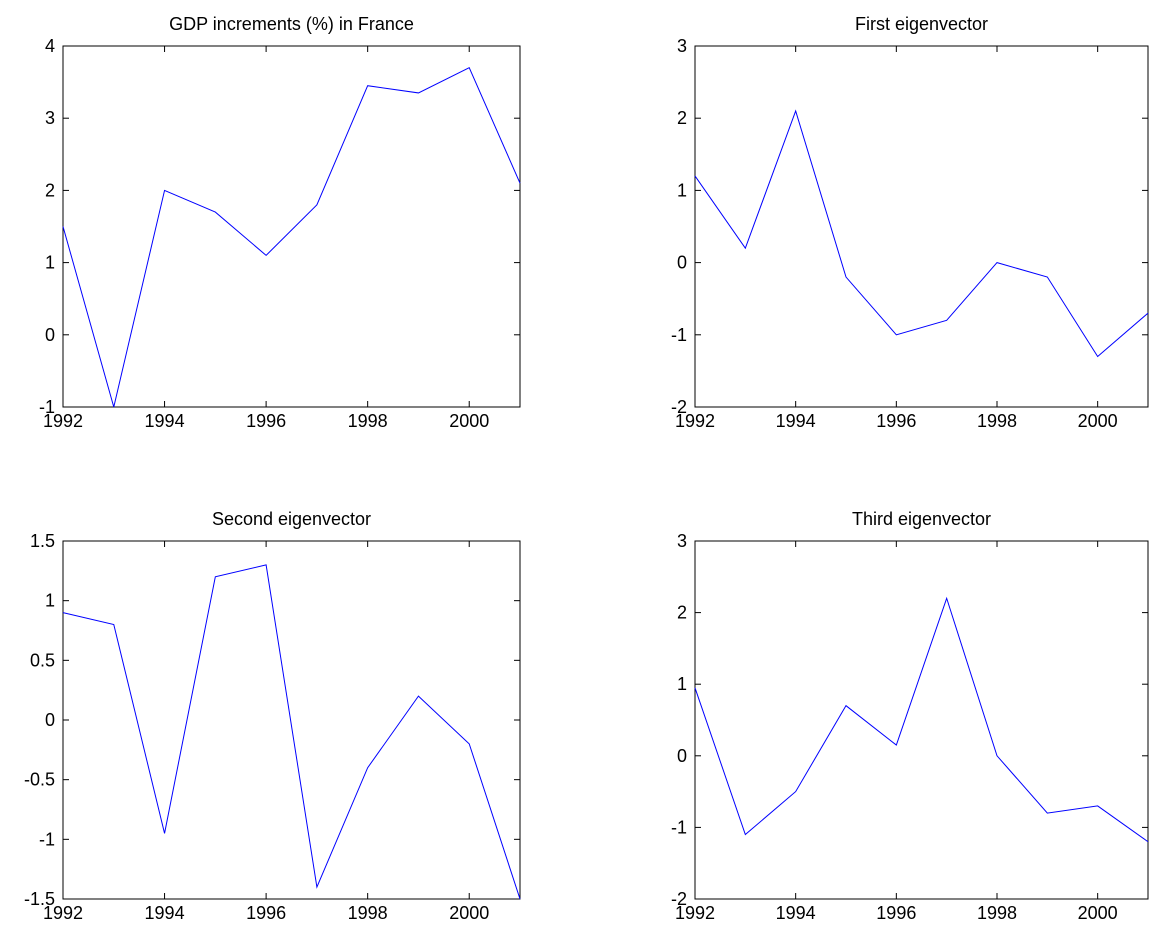 The height and width of the screenshot is (940, 1150). What do you see at coordinates (42, 541) in the screenshot?
I see `y-tick-label: 1.5` at bounding box center [42, 541].